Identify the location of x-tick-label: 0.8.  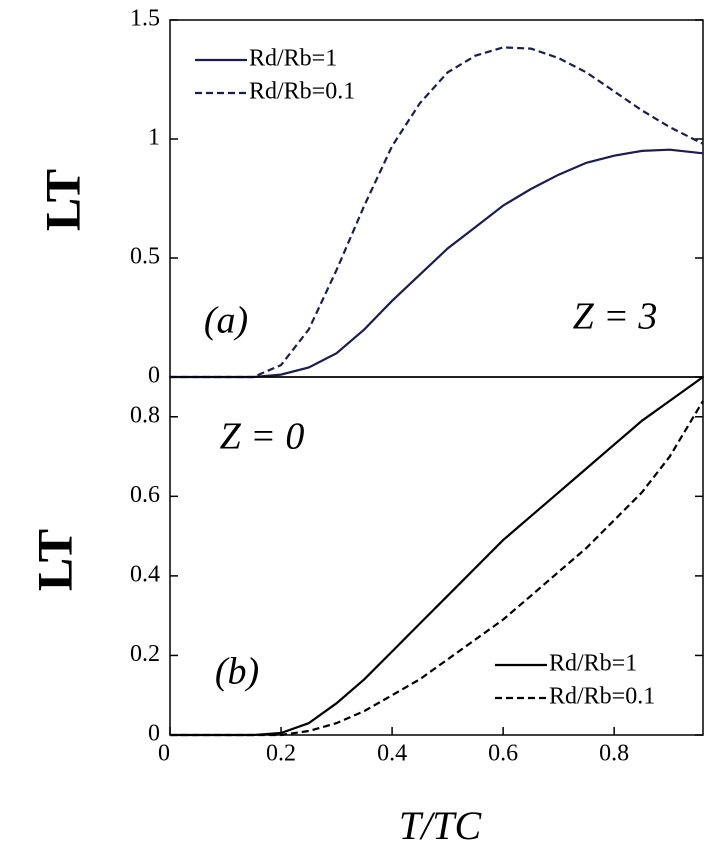
(614, 754).